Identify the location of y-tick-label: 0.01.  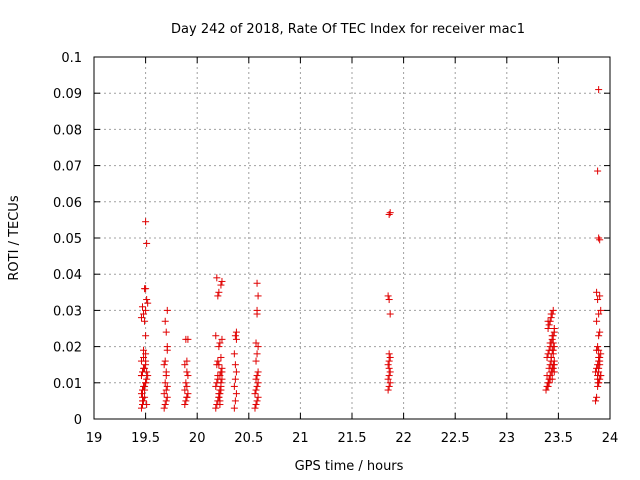
(67, 384).